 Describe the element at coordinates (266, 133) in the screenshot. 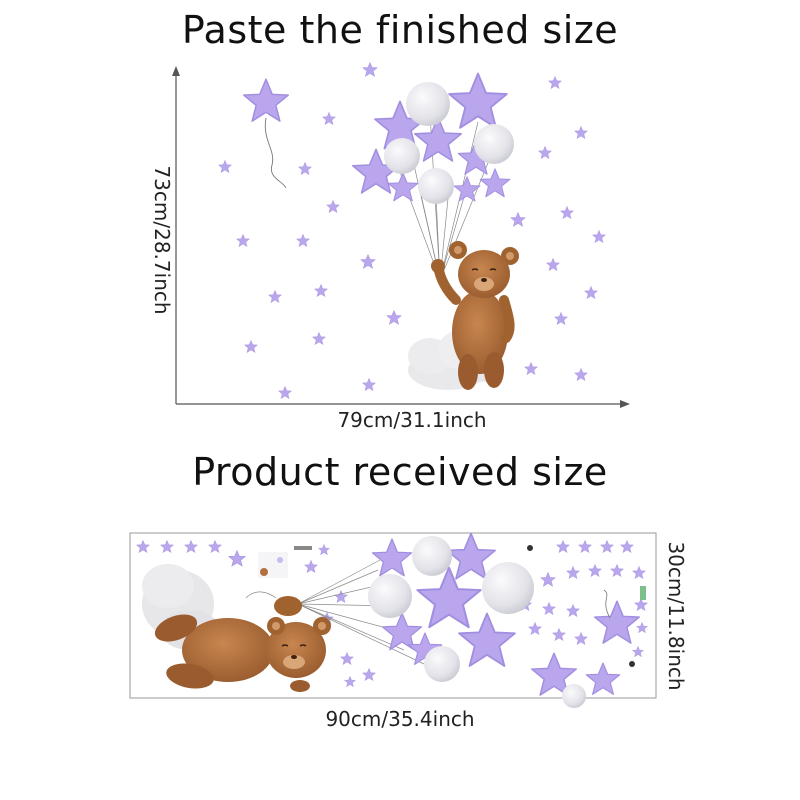

I see `star-balloon-left` at that location.